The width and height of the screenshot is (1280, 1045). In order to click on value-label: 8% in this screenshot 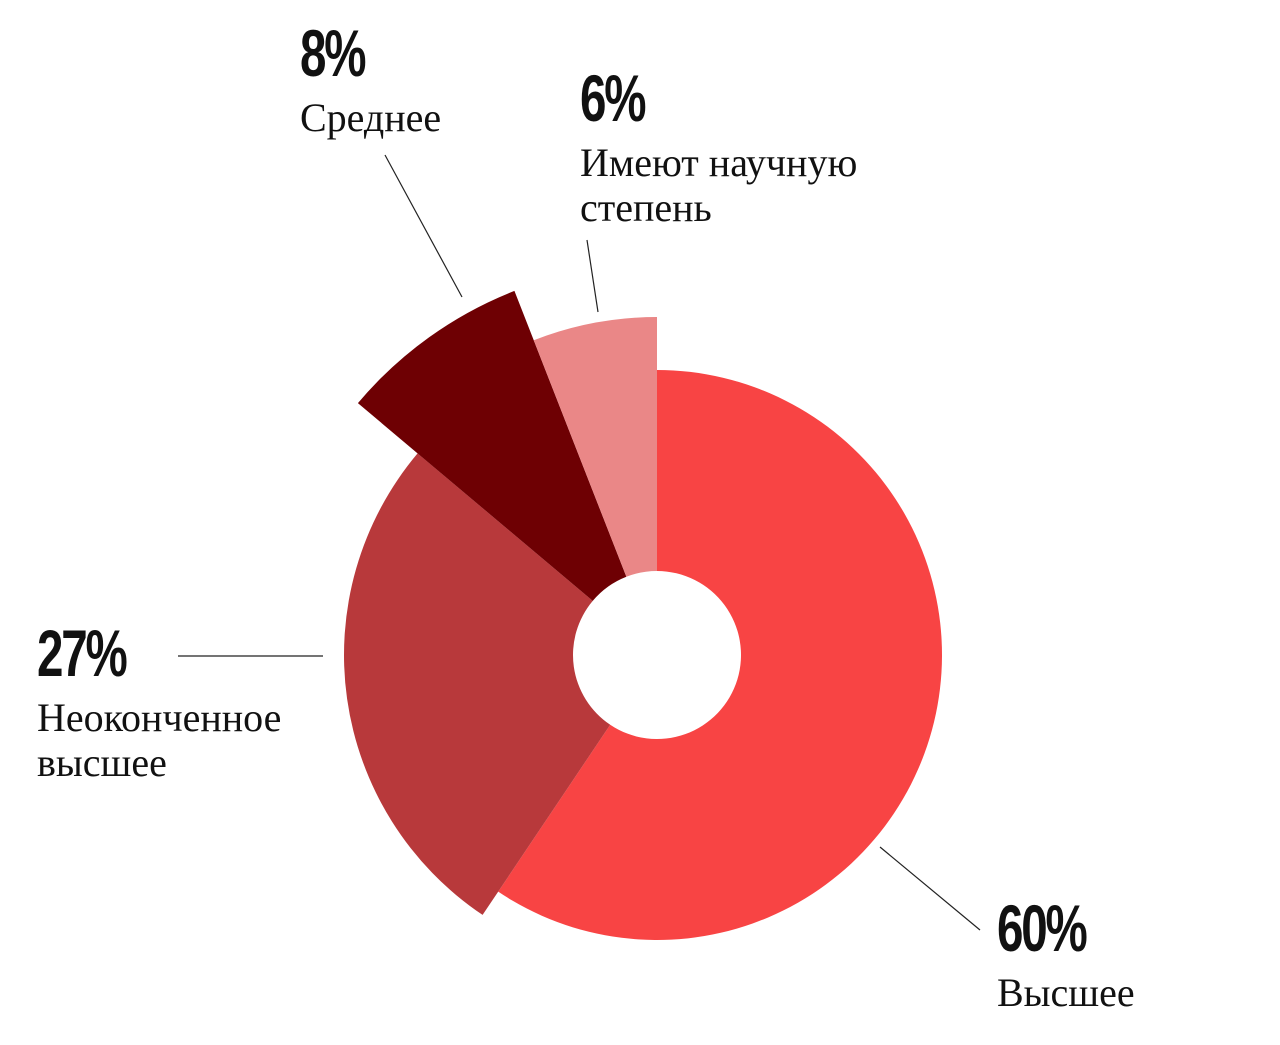, I will do `click(333, 53)`.